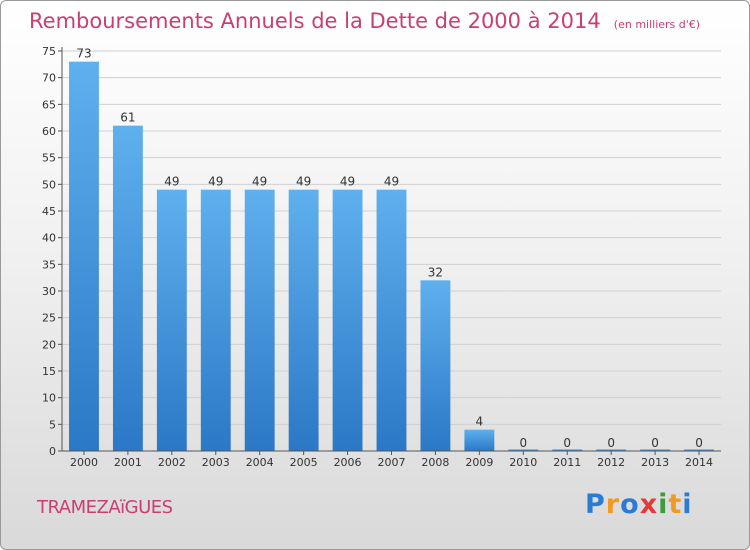 This screenshot has height=550, width=750. I want to click on y-tick-label: 65, so click(49, 104).